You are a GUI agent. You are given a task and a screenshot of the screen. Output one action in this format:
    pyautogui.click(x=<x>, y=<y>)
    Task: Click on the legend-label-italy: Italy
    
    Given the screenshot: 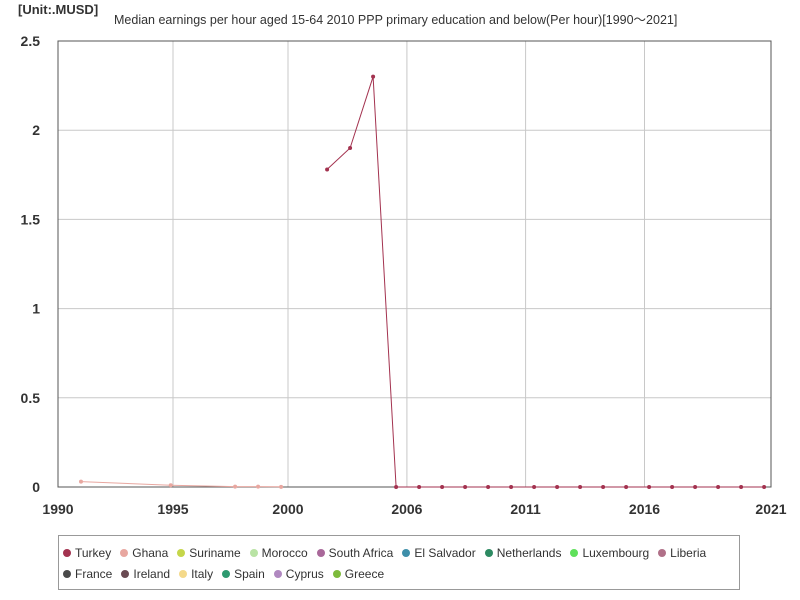 What is the action you would take?
    pyautogui.click(x=202, y=573)
    